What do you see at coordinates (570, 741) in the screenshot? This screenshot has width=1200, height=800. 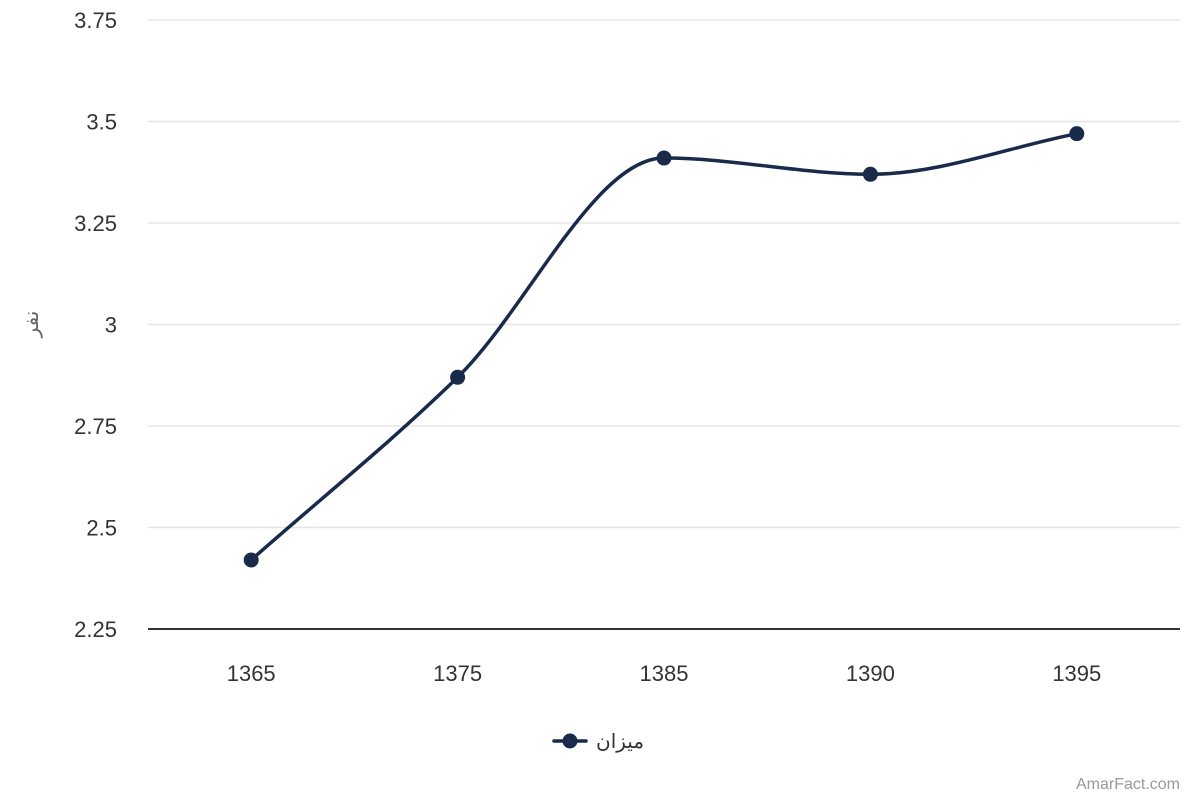 I see `legend-marker-icon` at bounding box center [570, 741].